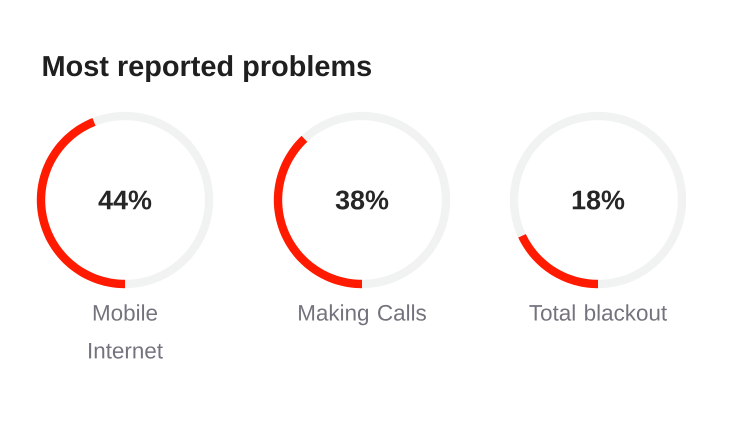  I want to click on text: 18%, so click(598, 200).